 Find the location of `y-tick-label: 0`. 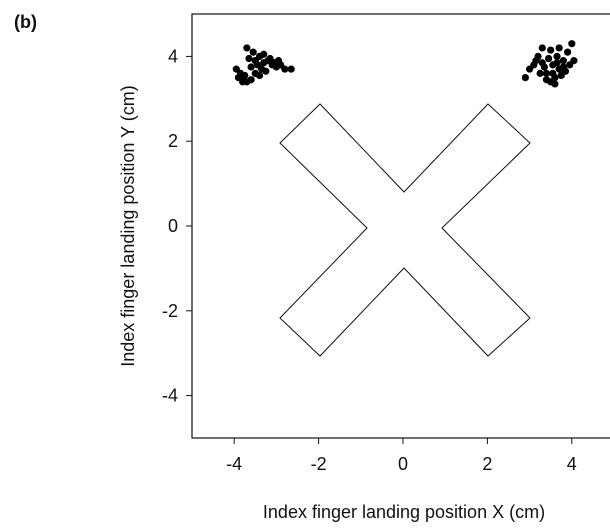

y-tick-label: 0 is located at coordinates (173, 226).